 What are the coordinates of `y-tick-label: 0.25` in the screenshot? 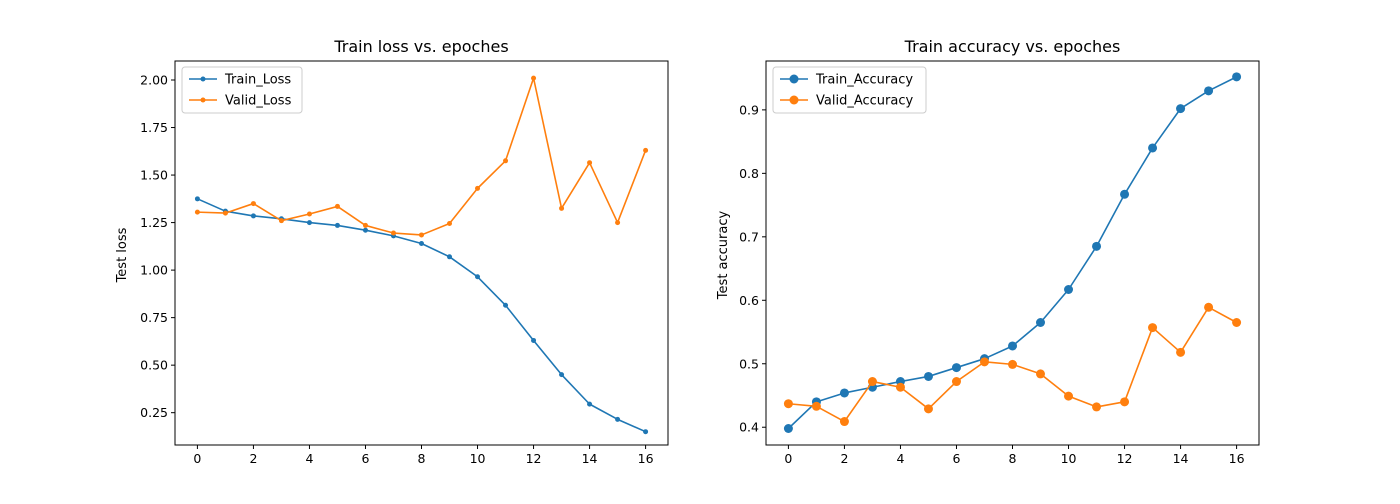 It's located at (154, 412).